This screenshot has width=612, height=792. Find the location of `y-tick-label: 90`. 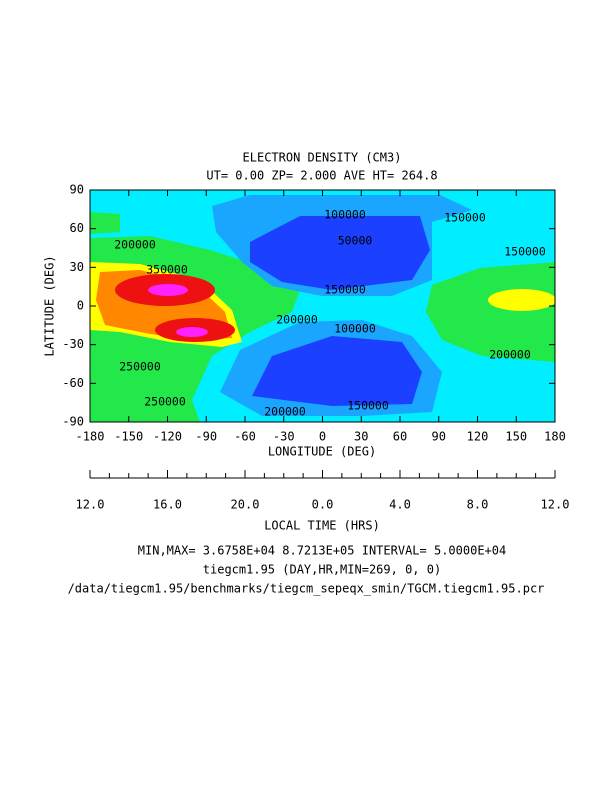

y-tick-label: 90 is located at coordinates (77, 190).